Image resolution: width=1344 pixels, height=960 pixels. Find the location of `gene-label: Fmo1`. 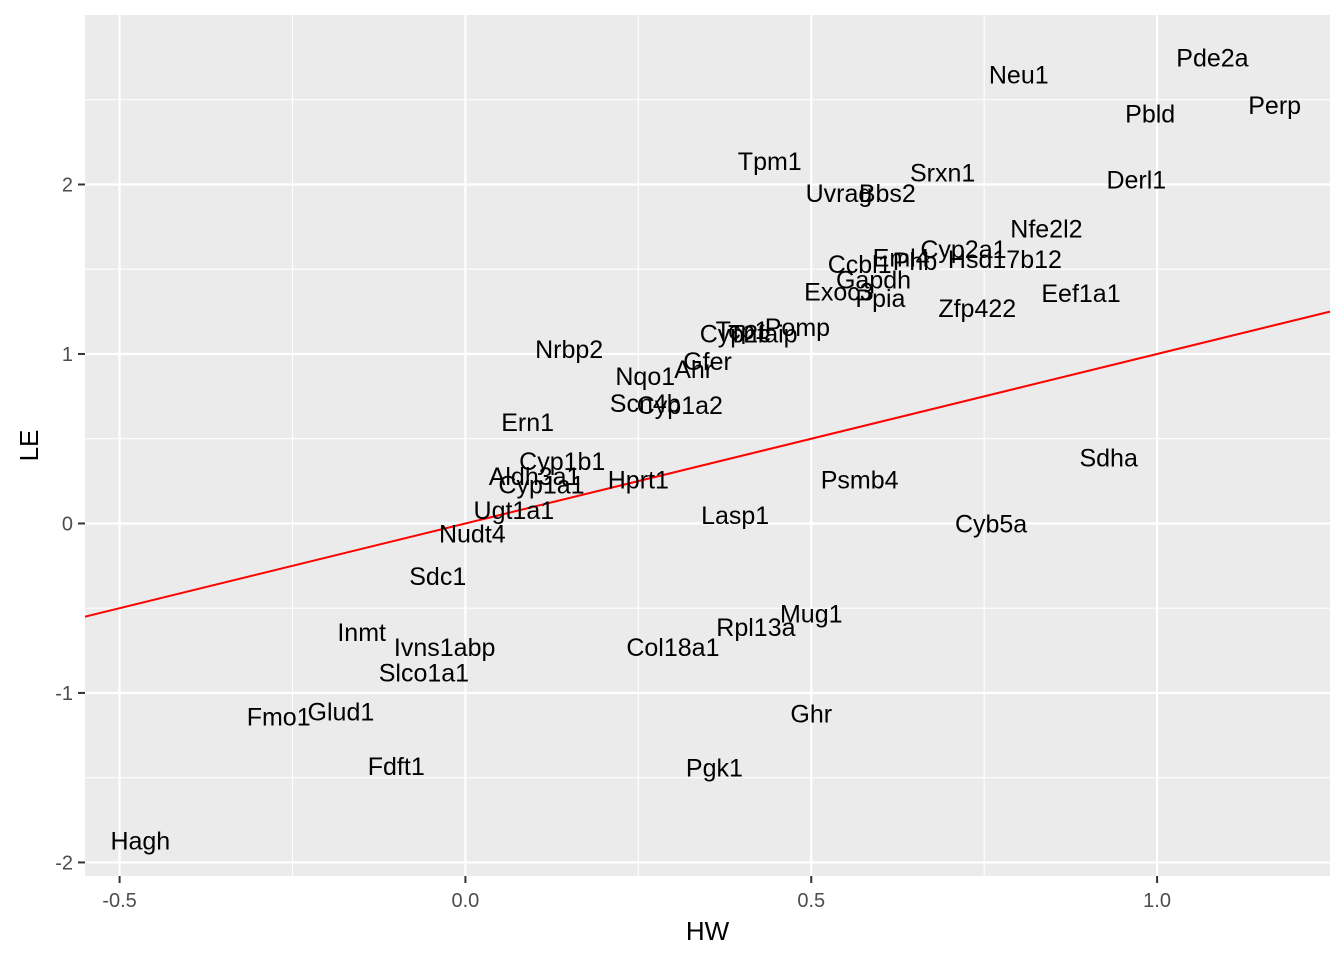

gene-label: Fmo1 is located at coordinates (279, 718).